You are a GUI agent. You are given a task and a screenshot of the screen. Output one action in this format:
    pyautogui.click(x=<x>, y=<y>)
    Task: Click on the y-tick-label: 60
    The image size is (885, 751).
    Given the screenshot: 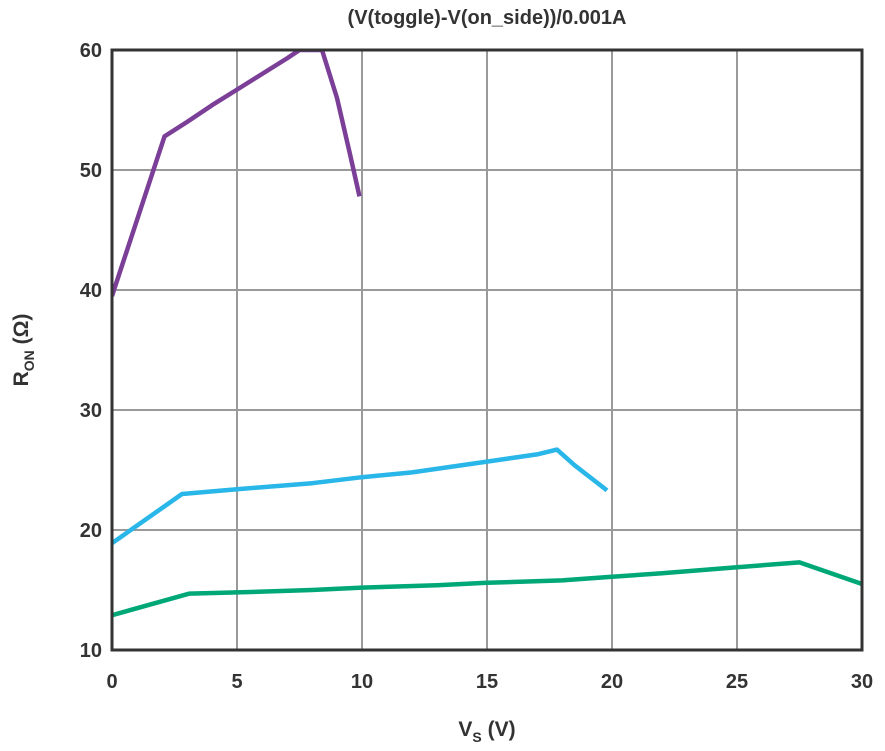 What is the action you would take?
    pyautogui.click(x=91, y=51)
    